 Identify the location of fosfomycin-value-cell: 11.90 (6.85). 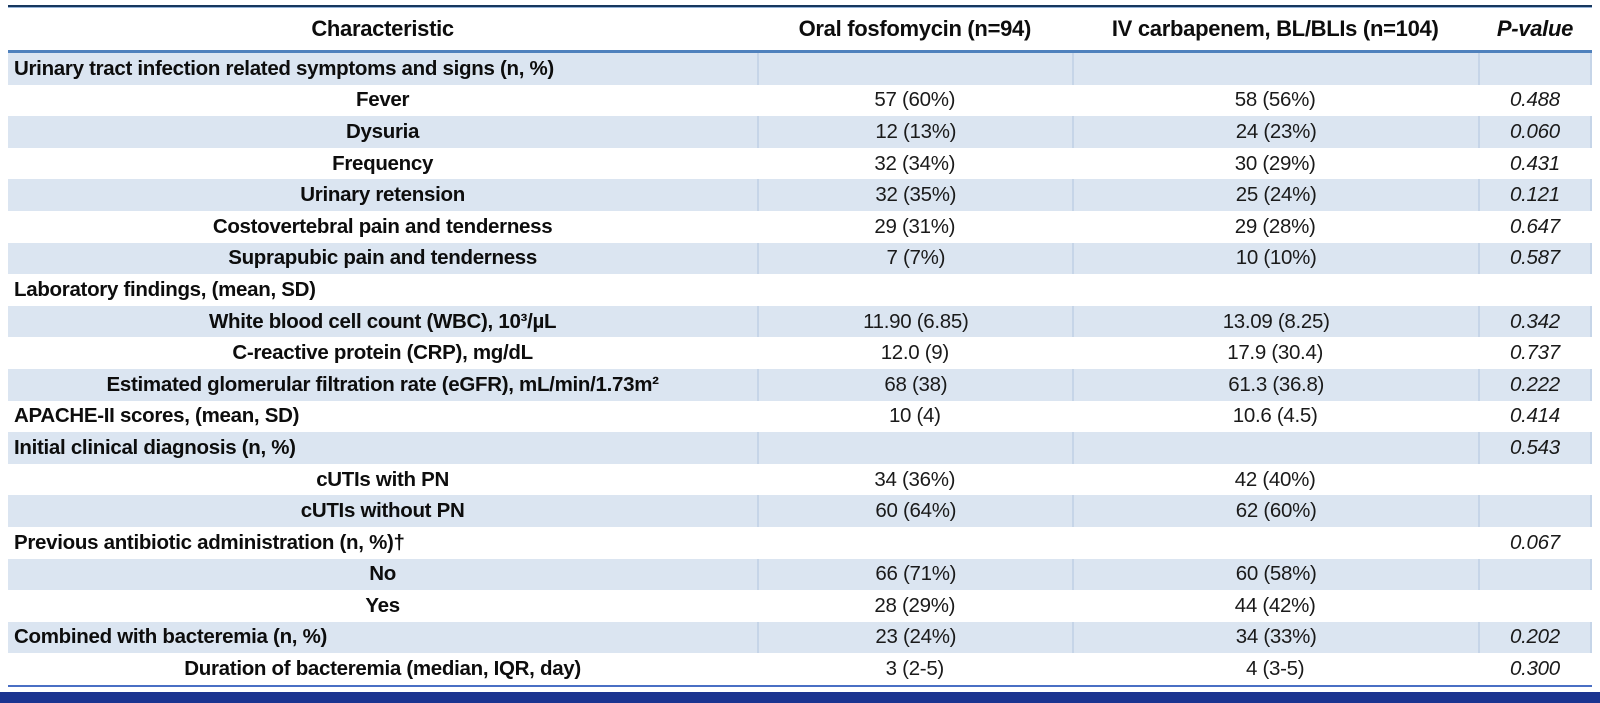
(914, 321).